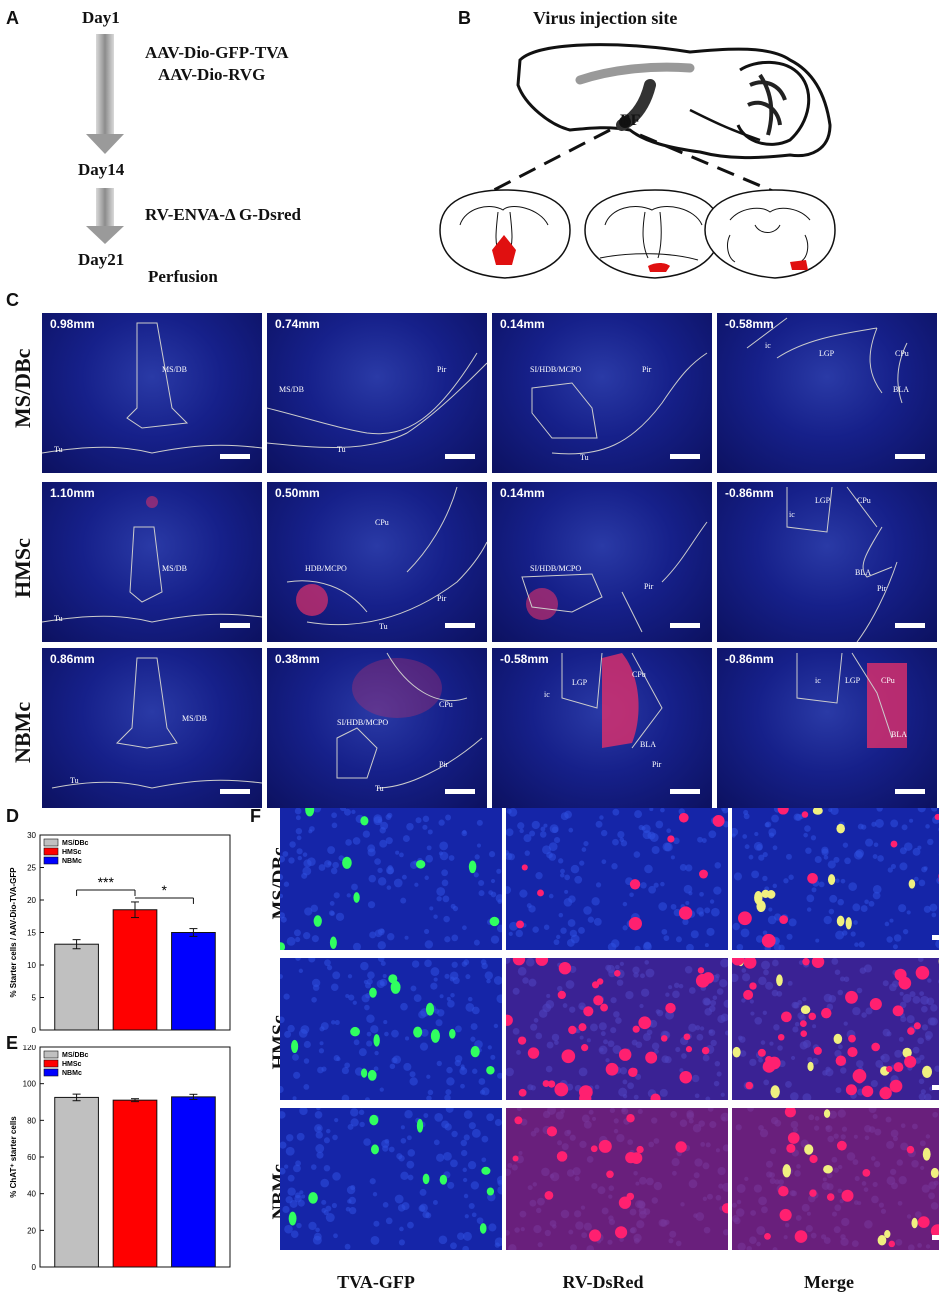 The width and height of the screenshot is (939, 1300). I want to click on scale-bar, so click(935, 1087).